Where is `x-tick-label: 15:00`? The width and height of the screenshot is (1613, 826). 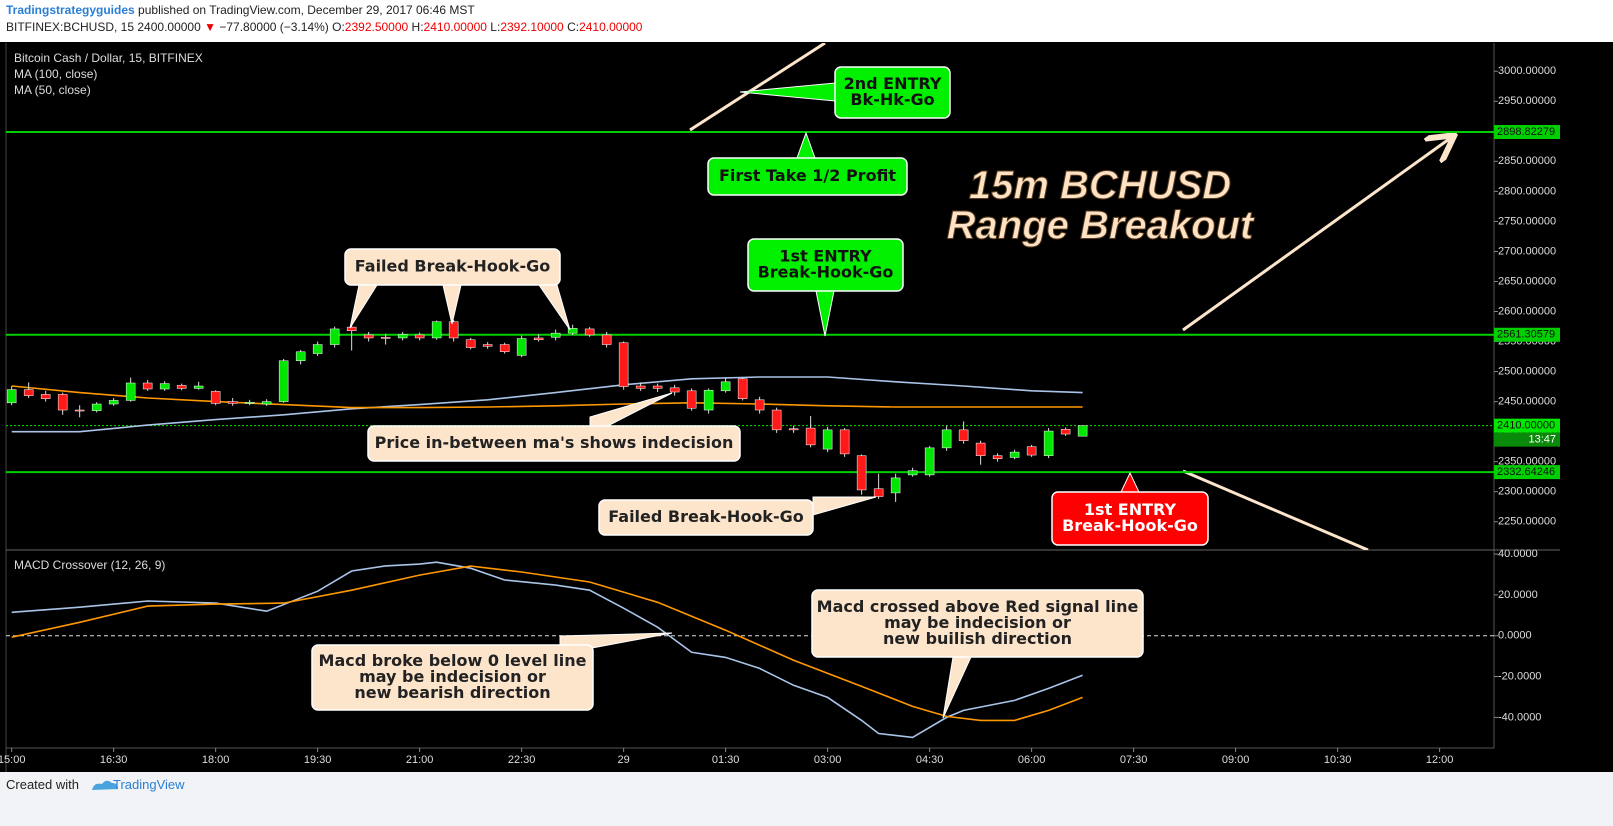 x-tick-label: 15:00 is located at coordinates (12, 760).